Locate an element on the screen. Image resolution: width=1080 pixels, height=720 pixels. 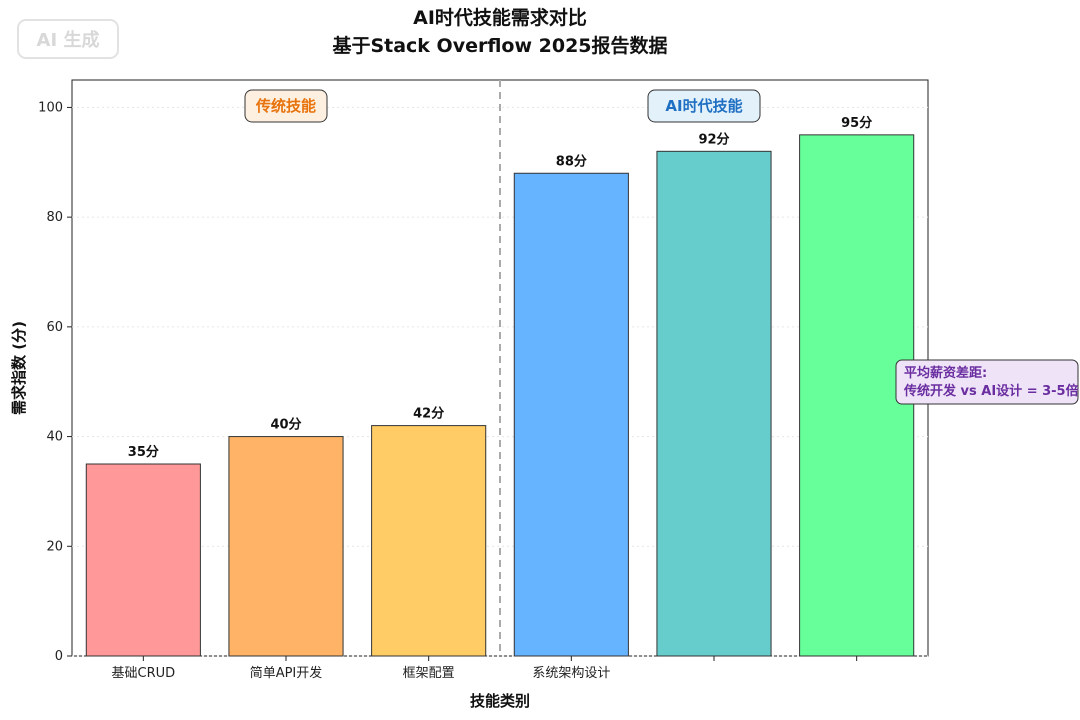
x-axis-label: 技能类别 is located at coordinates (500, 701).